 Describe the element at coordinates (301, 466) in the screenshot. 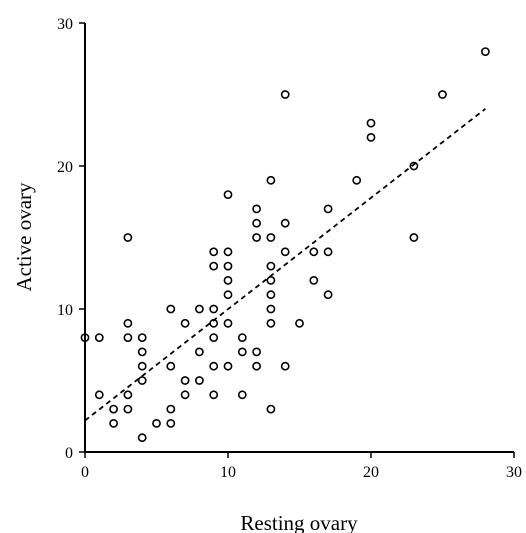

I see `x-ticks: 0 10 20 30` at that location.